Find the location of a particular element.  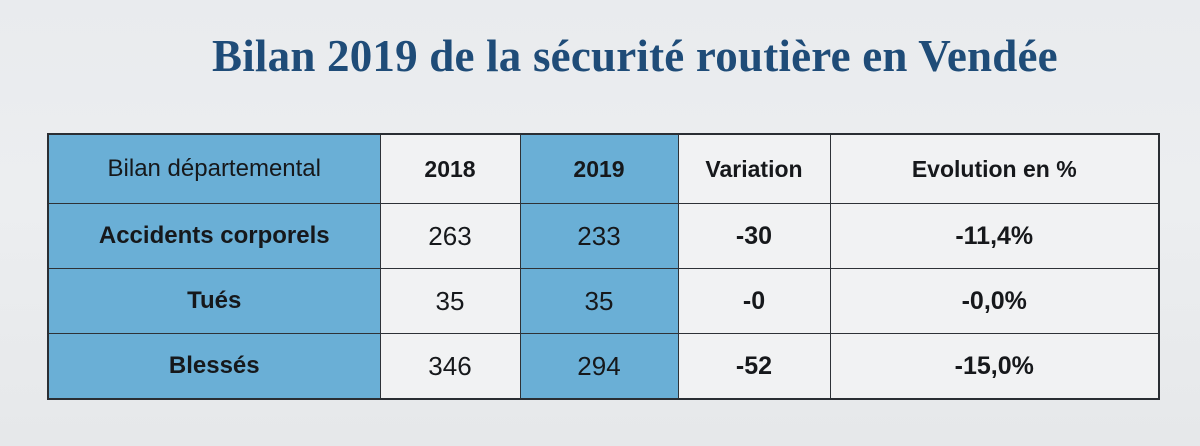

table-row: Tués 35 35 -0 -0,0% is located at coordinates (603, 301).